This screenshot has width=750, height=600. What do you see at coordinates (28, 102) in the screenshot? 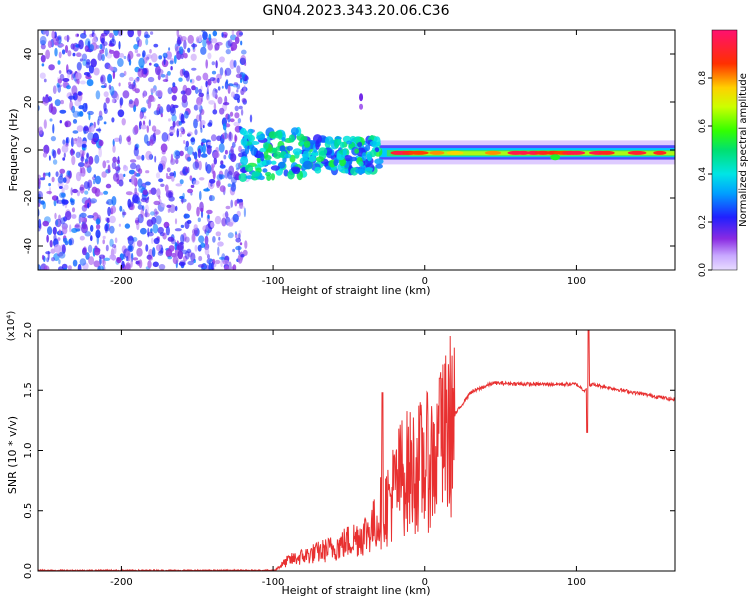
I see `y-tick-label: 20` at bounding box center [28, 102].